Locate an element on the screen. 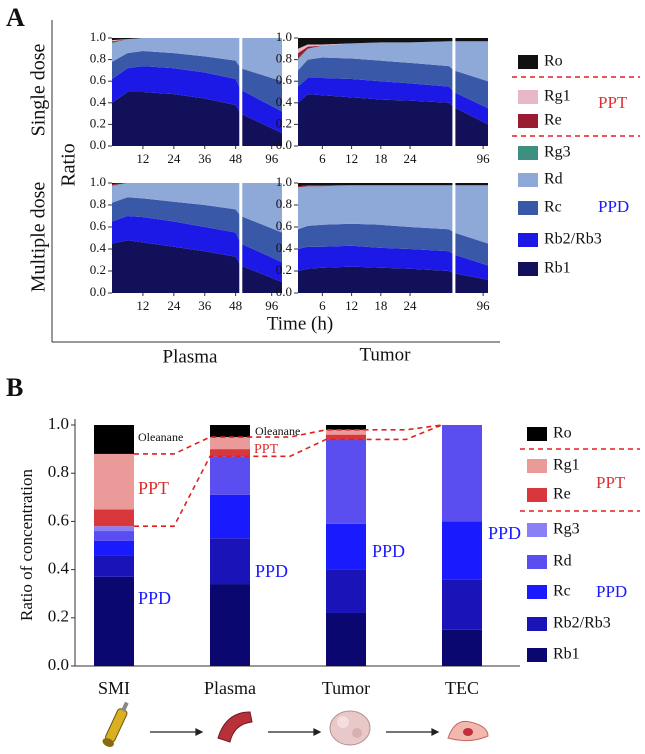 The width and height of the screenshot is (645, 754). x-tick-label: Tumor is located at coordinates (346, 688).